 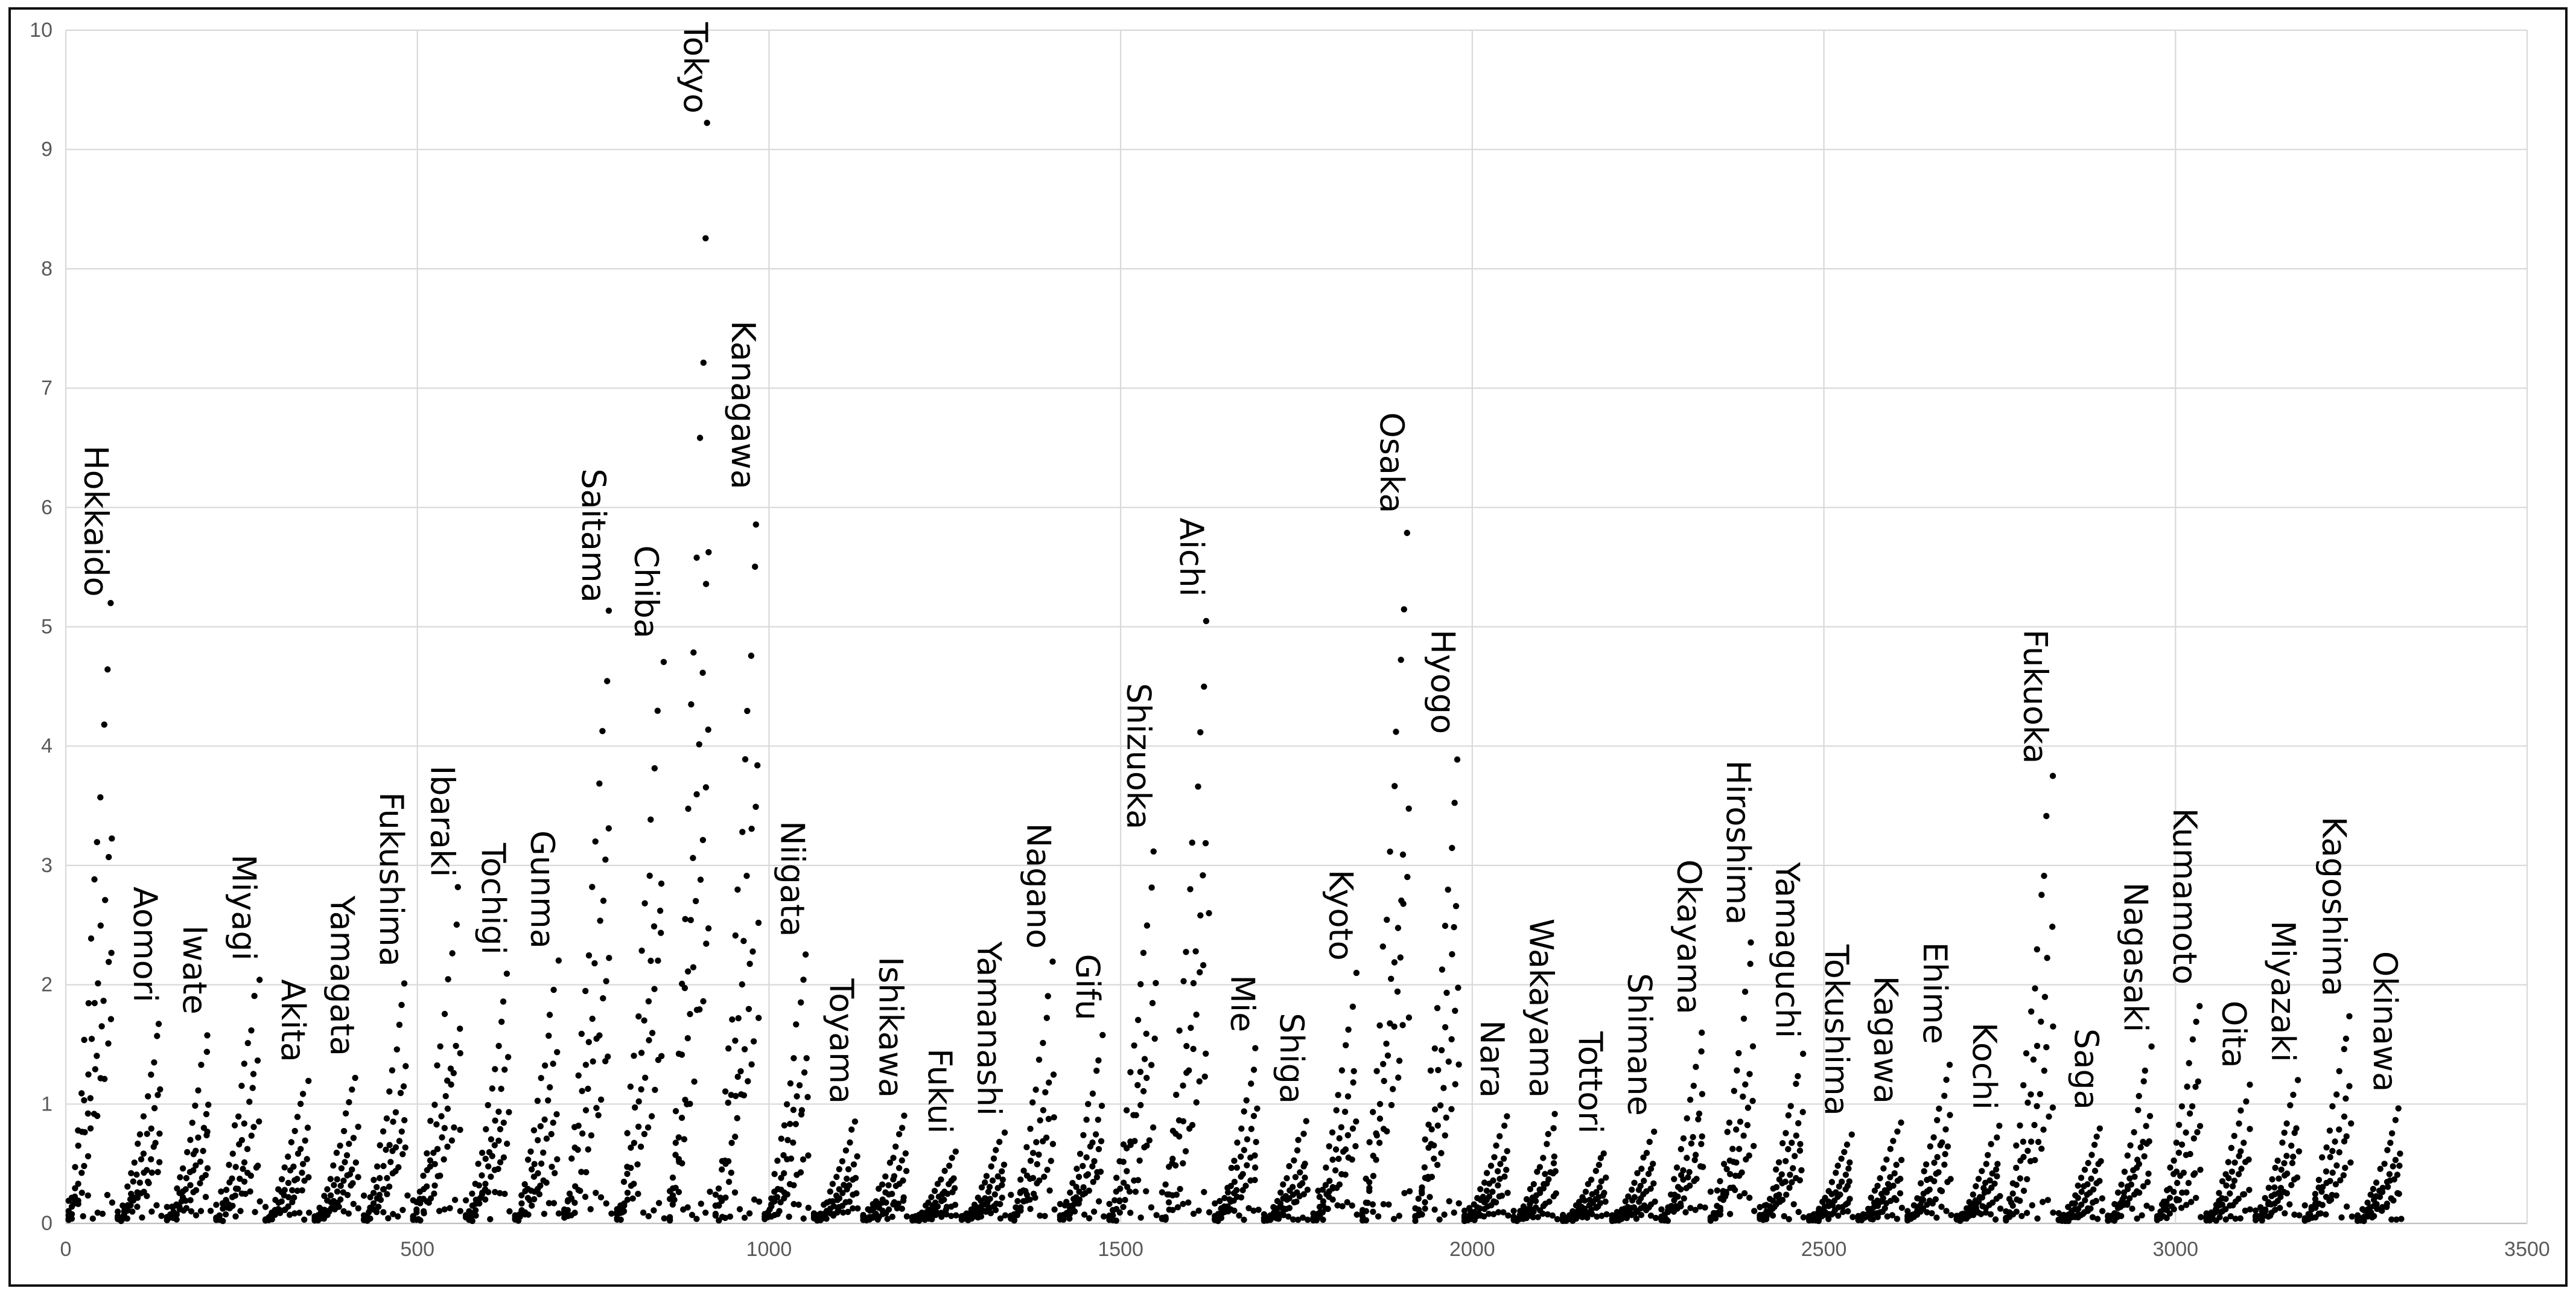 What do you see at coordinates (1837, 1030) in the screenshot?
I see `prefecture-label: Tokushima` at bounding box center [1837, 1030].